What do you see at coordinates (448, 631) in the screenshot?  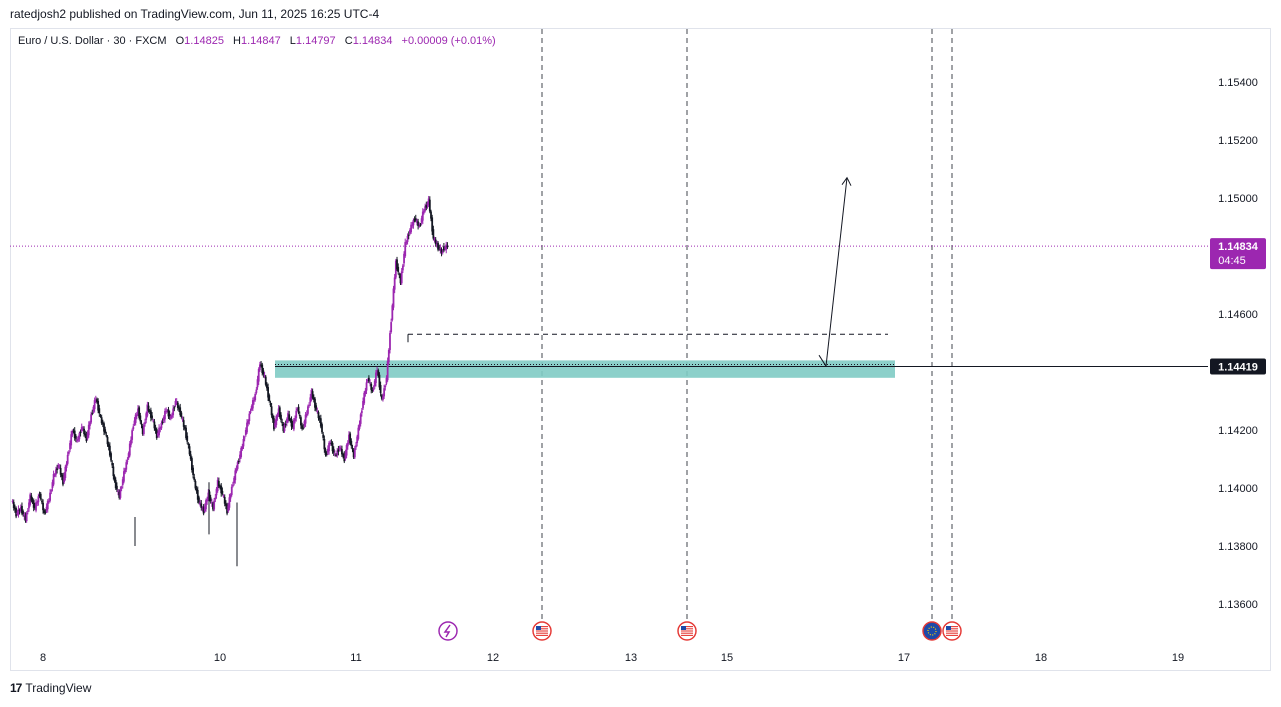 I see `flash-icon` at bounding box center [448, 631].